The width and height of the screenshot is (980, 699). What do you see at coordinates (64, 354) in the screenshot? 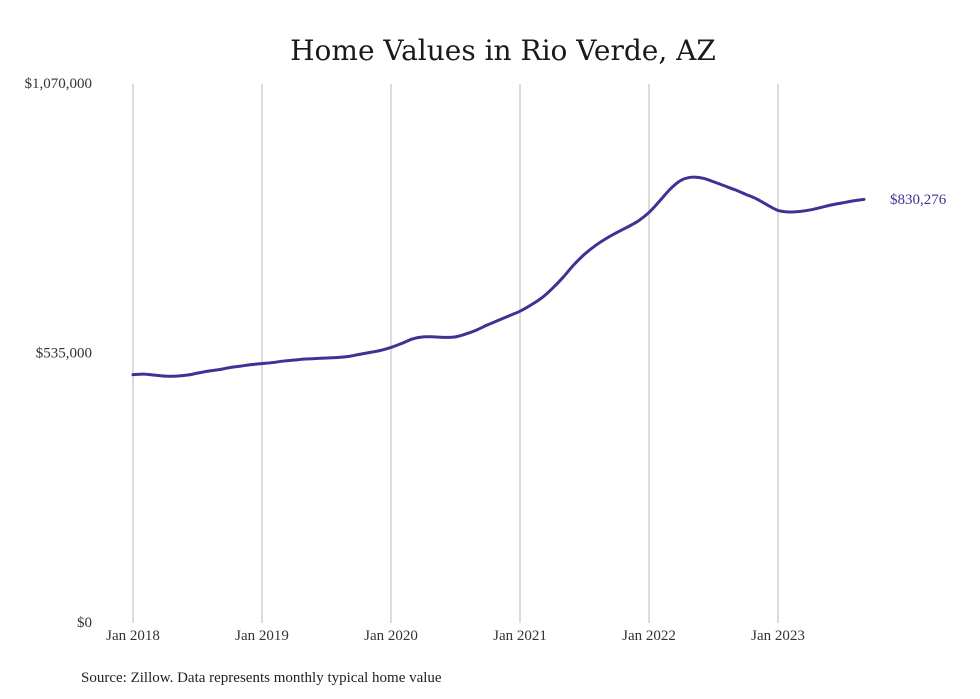
I see `y-tick-label: $535,000` at bounding box center [64, 354].